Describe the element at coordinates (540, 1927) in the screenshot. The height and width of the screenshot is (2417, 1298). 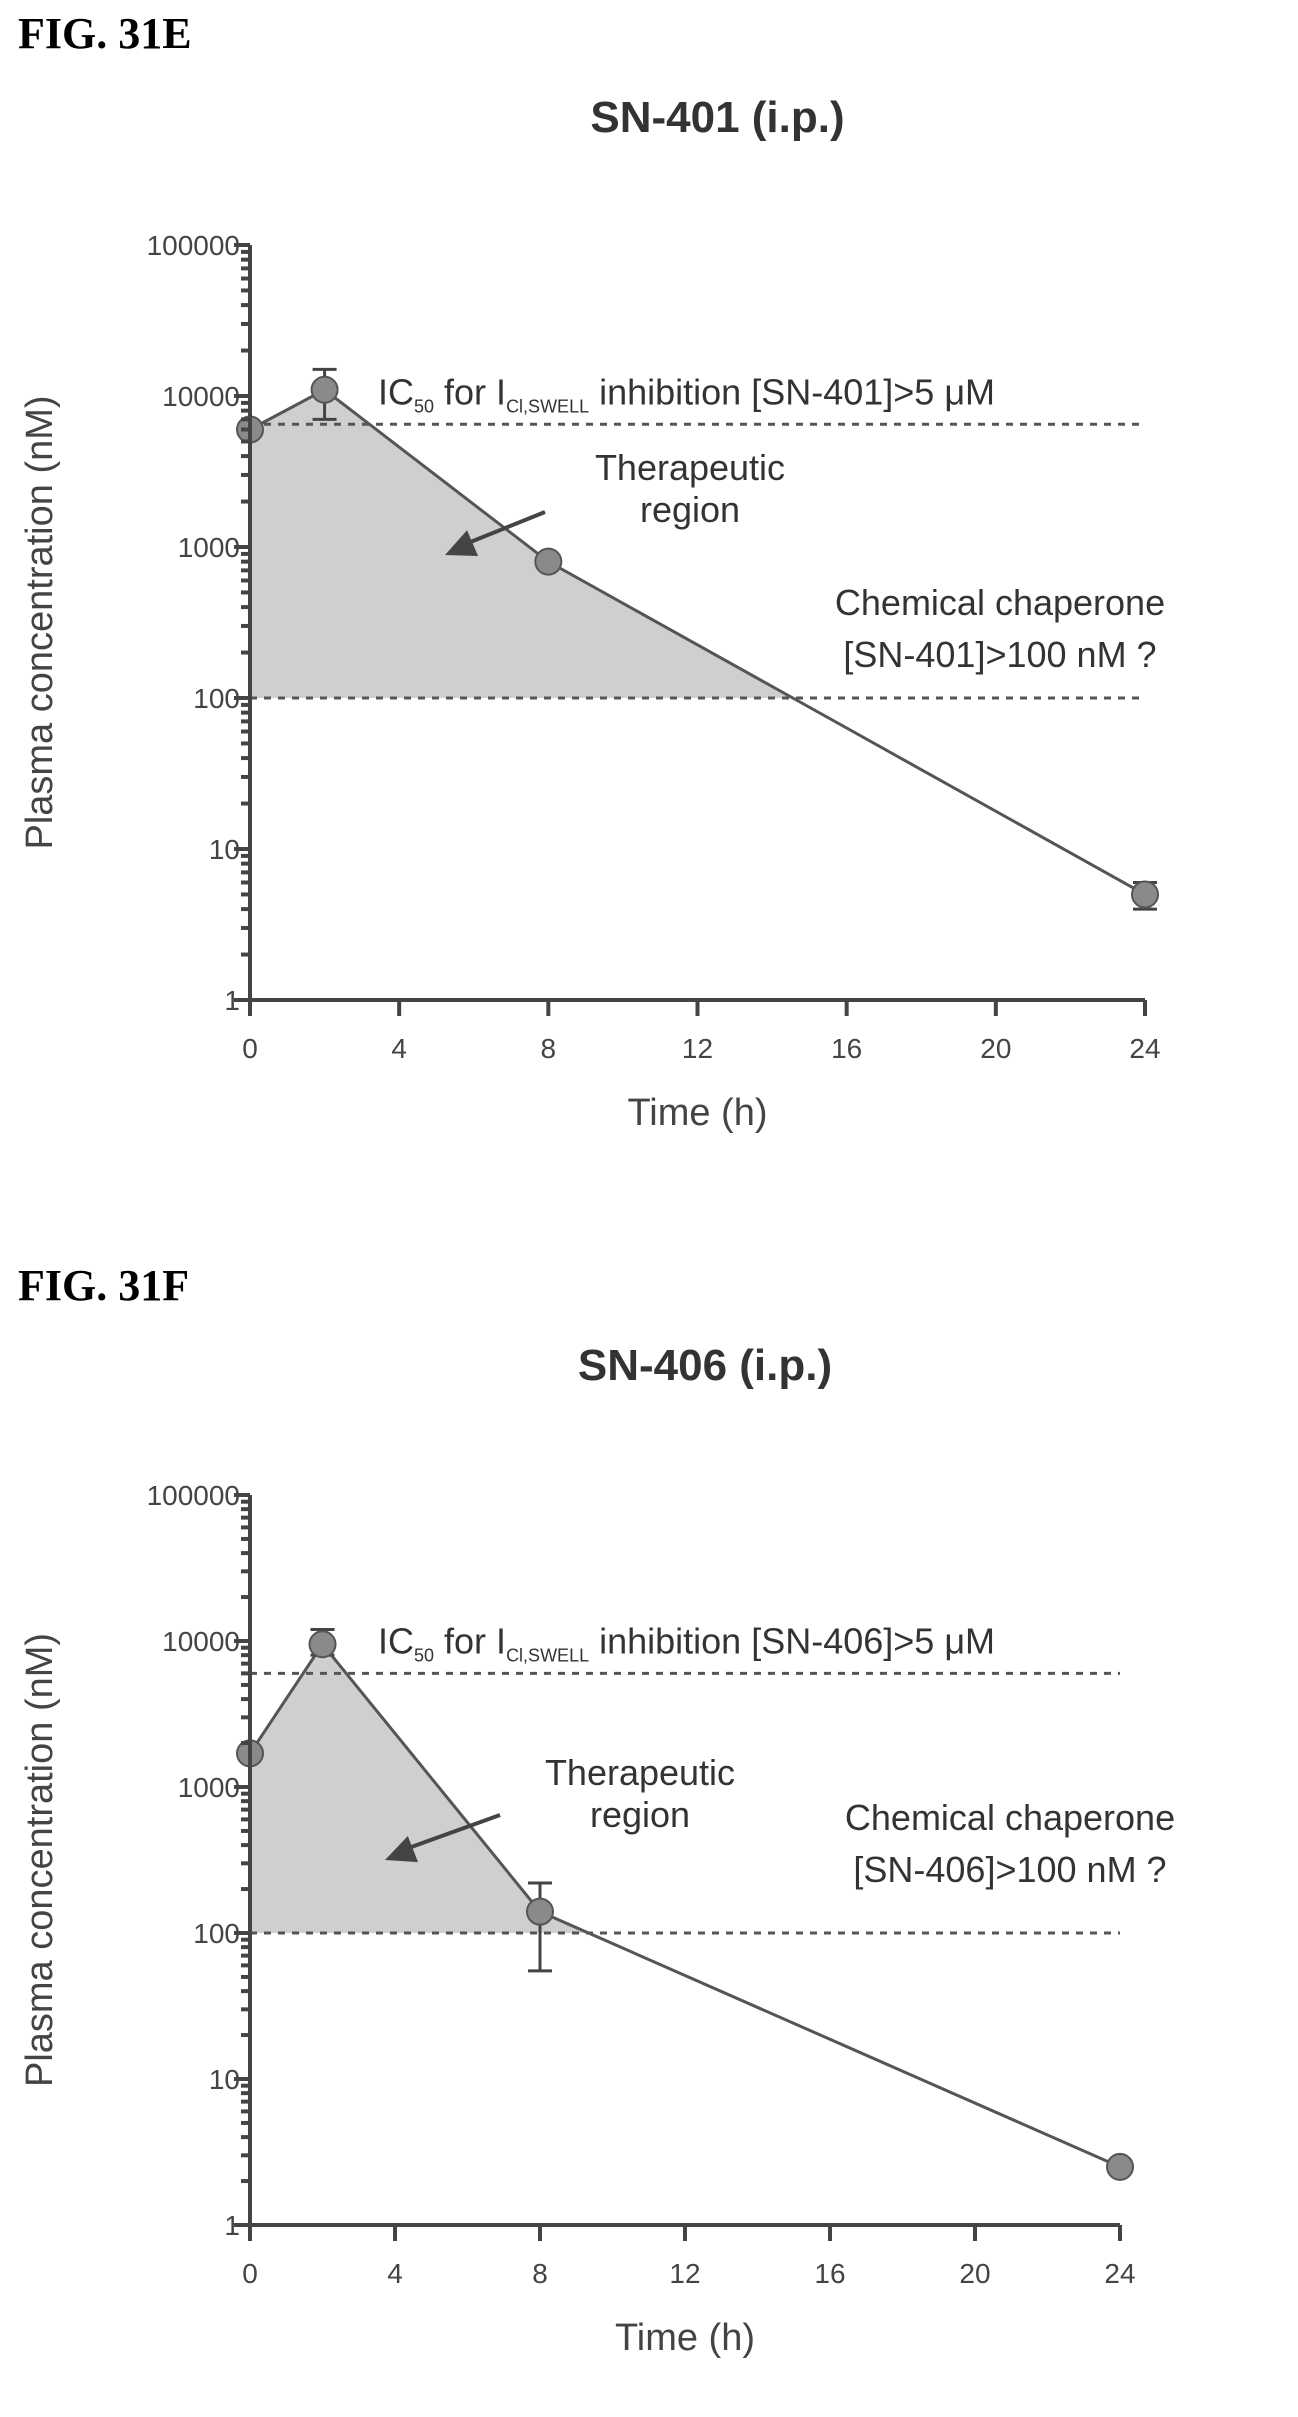
I see `error-bar` at that location.